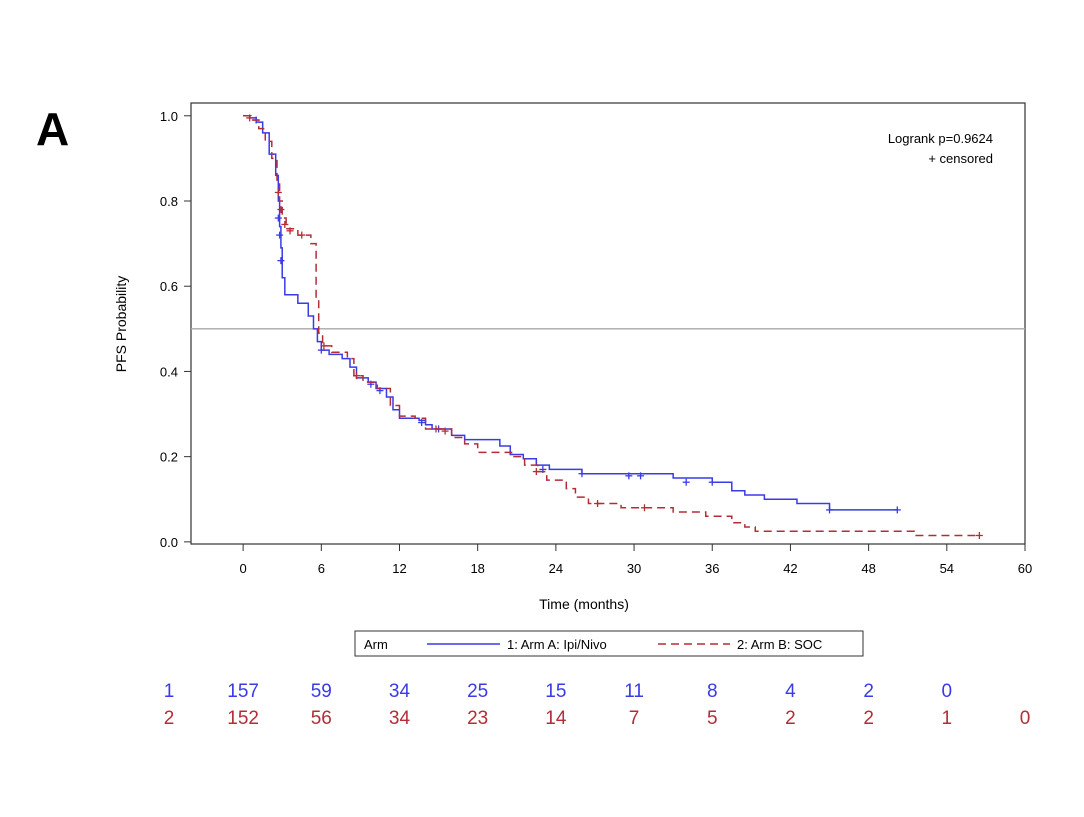 Image resolution: width=1084 pixels, height=817 pixels. What do you see at coordinates (53, 129) in the screenshot?
I see `panel-label: A` at bounding box center [53, 129].